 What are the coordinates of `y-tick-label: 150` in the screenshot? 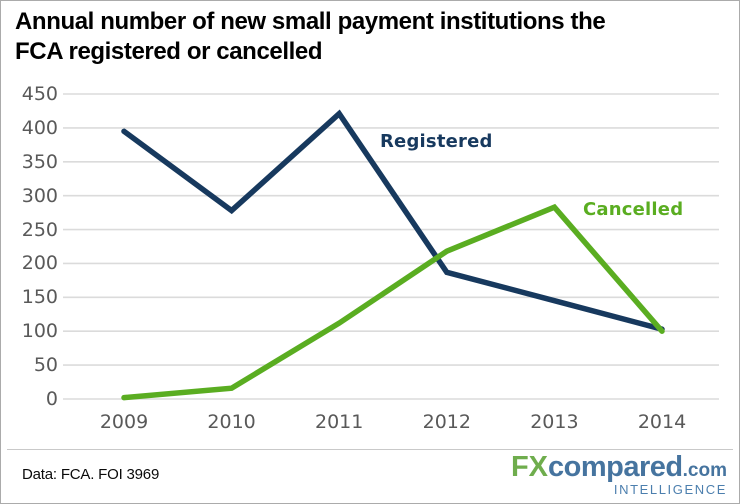 It's located at (39, 297).